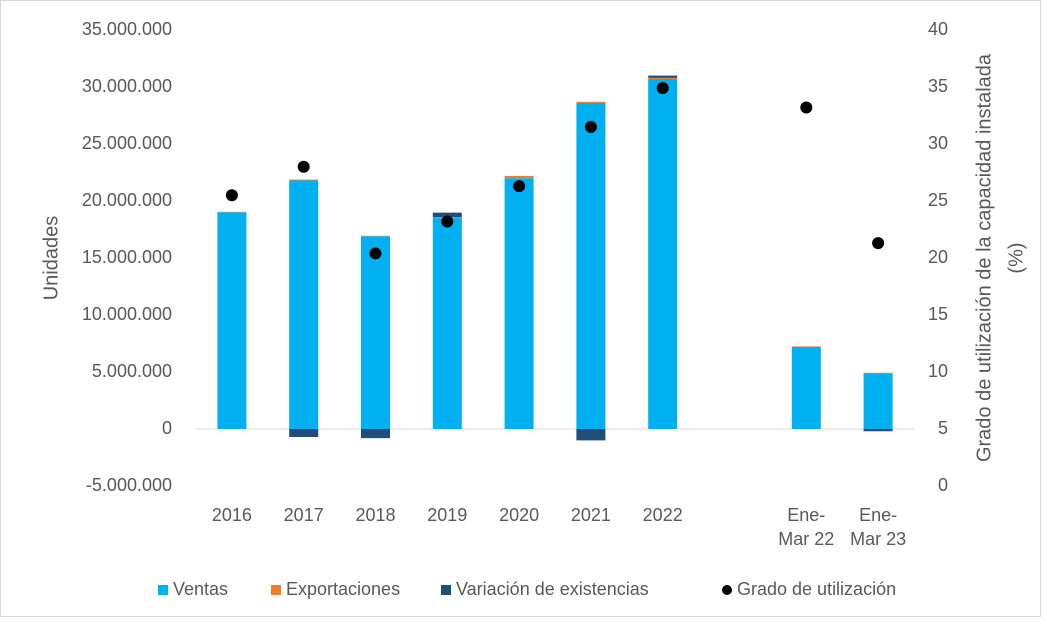 This screenshot has width=1047, height=623. I want to click on y2-tick-label: 30, so click(938, 143).